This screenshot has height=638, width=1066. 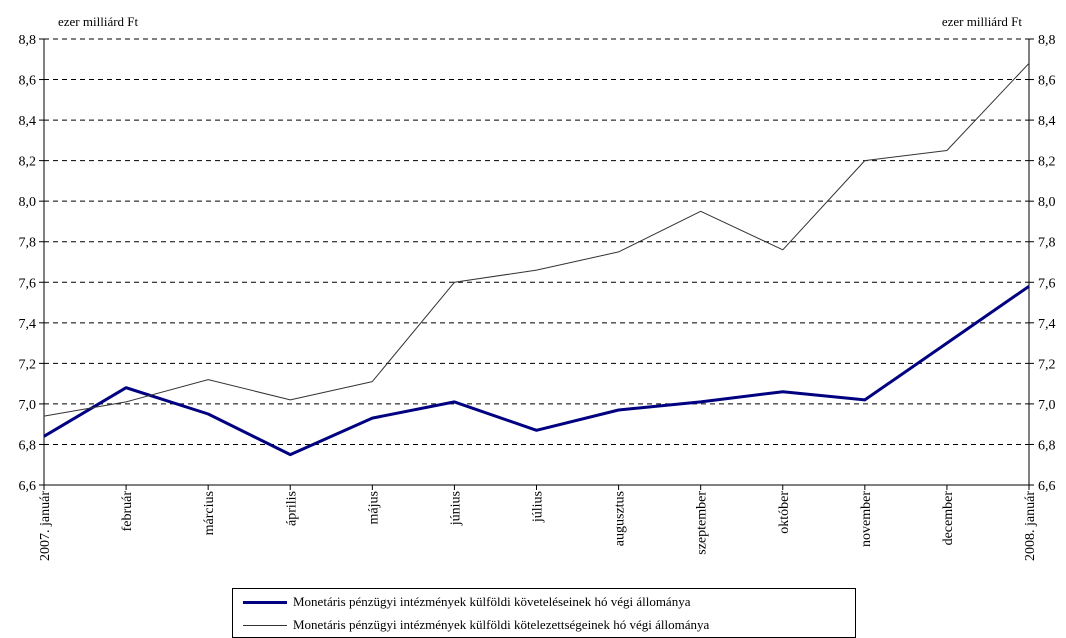 What do you see at coordinates (28, 324) in the screenshot?
I see `y-tick-label-left: 7,4` at bounding box center [28, 324].